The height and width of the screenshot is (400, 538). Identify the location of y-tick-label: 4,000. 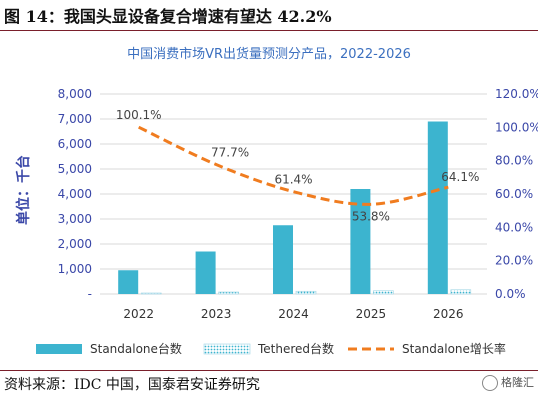
(75, 194).